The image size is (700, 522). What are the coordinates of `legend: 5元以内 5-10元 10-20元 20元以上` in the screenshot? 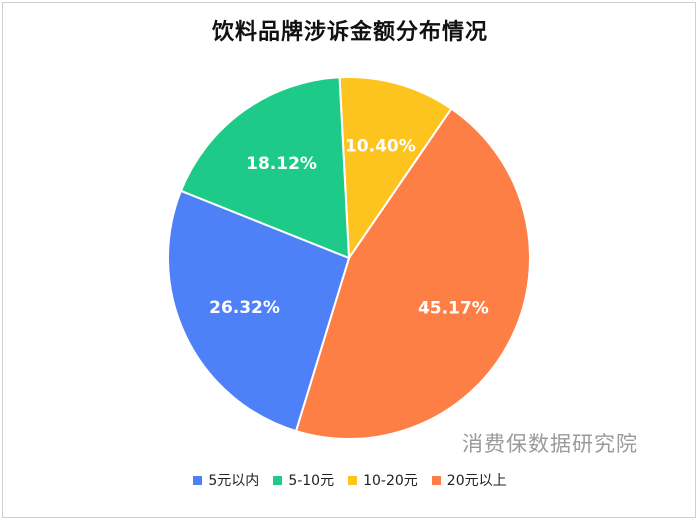 It's located at (350, 480).